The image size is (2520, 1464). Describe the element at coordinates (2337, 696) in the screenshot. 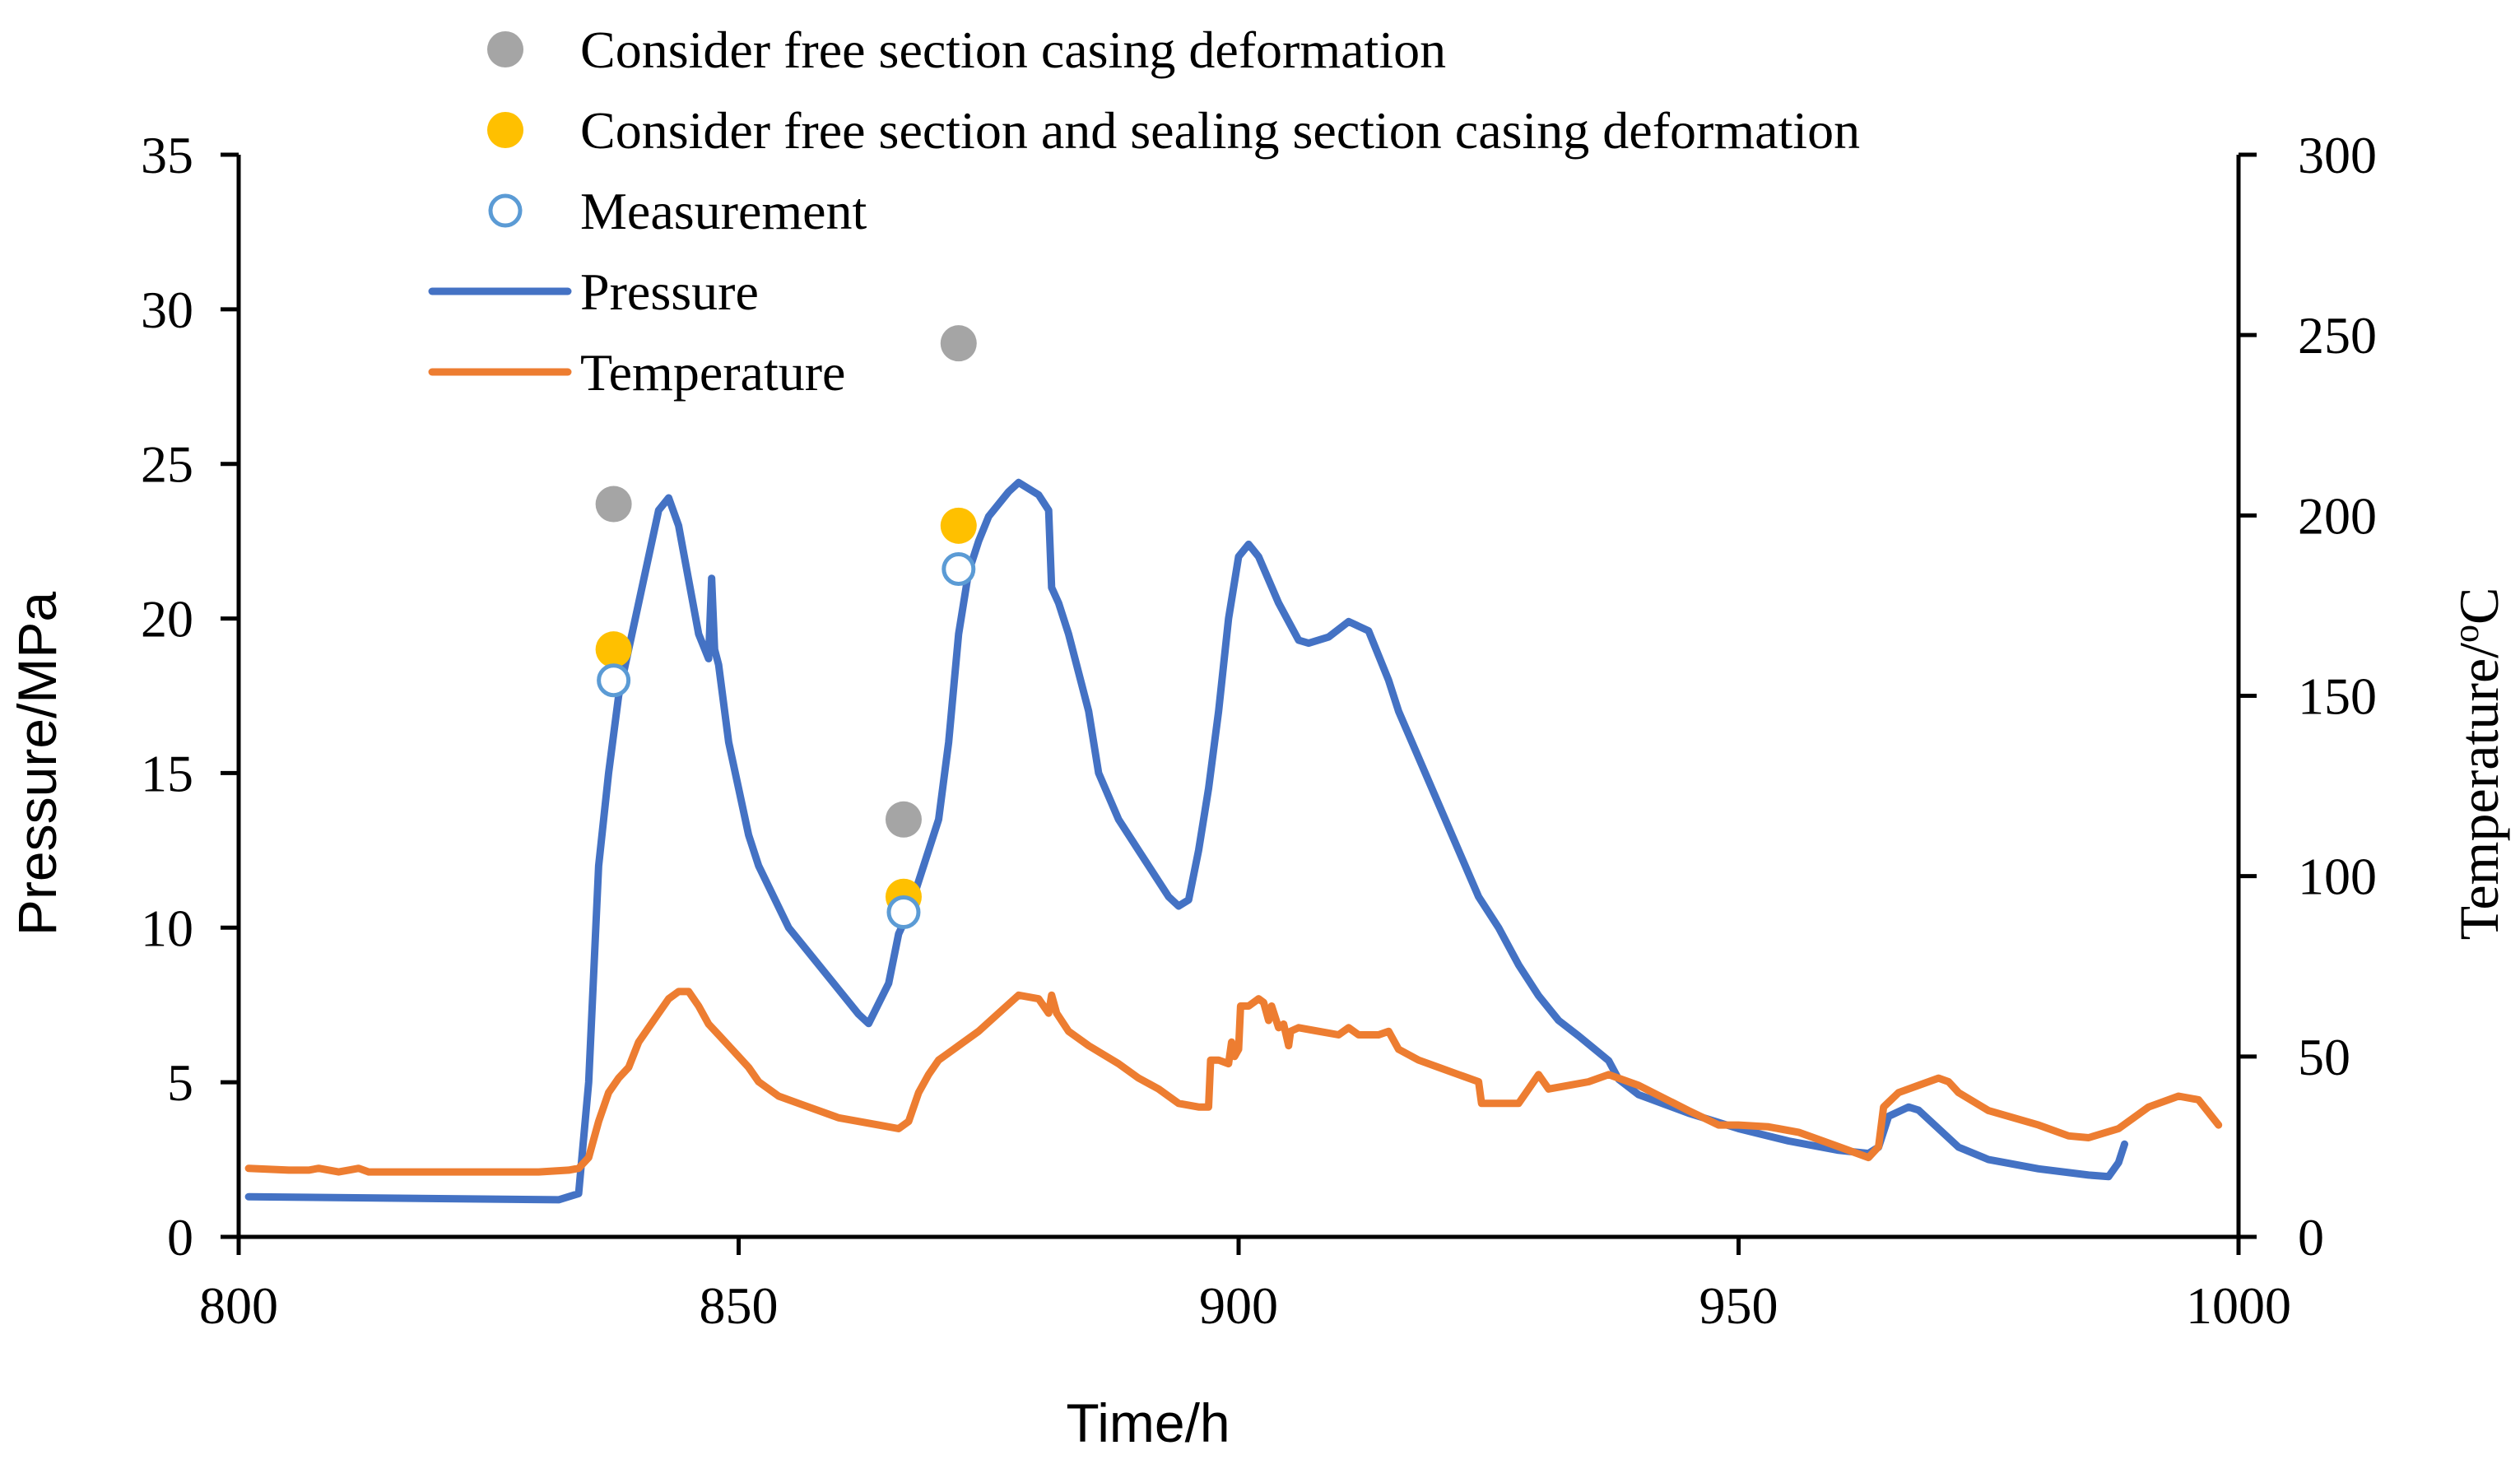

I see `y2-tick-label: 150` at that location.